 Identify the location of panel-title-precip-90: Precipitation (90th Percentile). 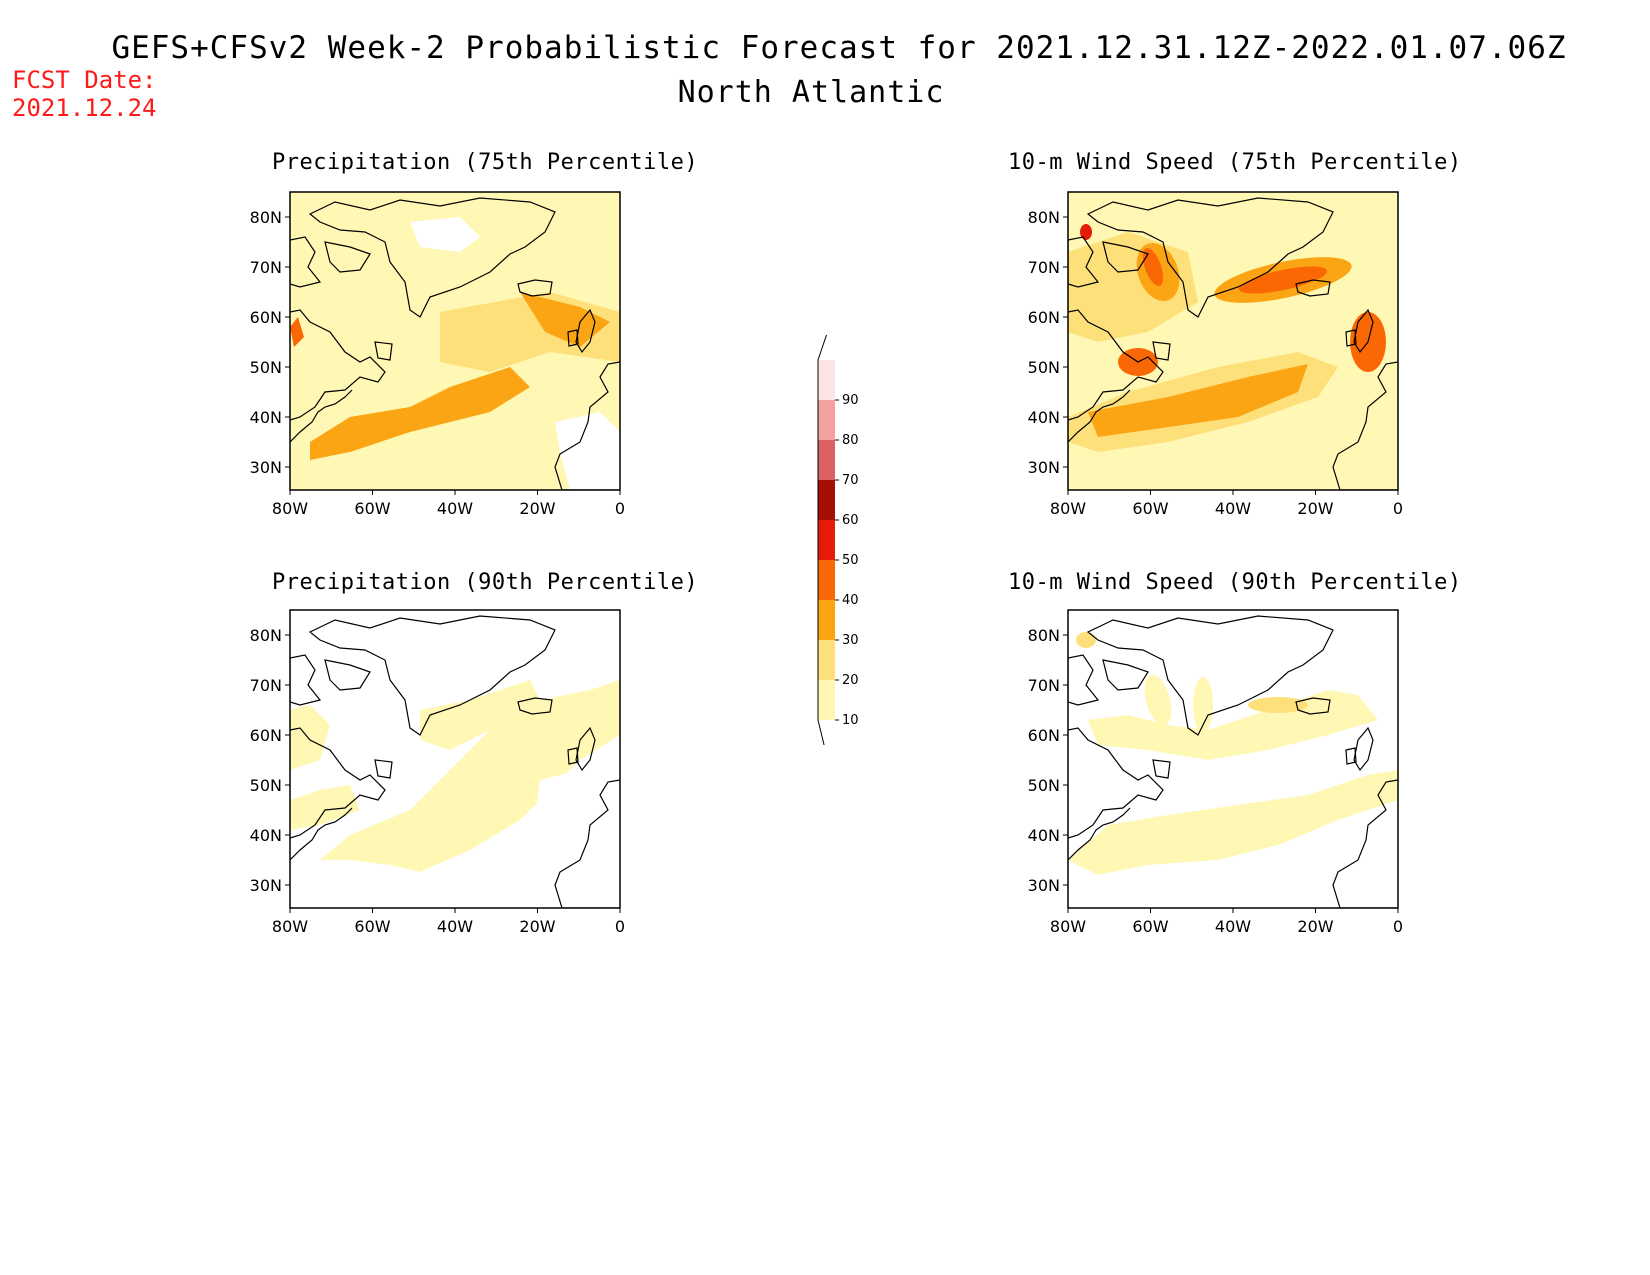
(485, 582).